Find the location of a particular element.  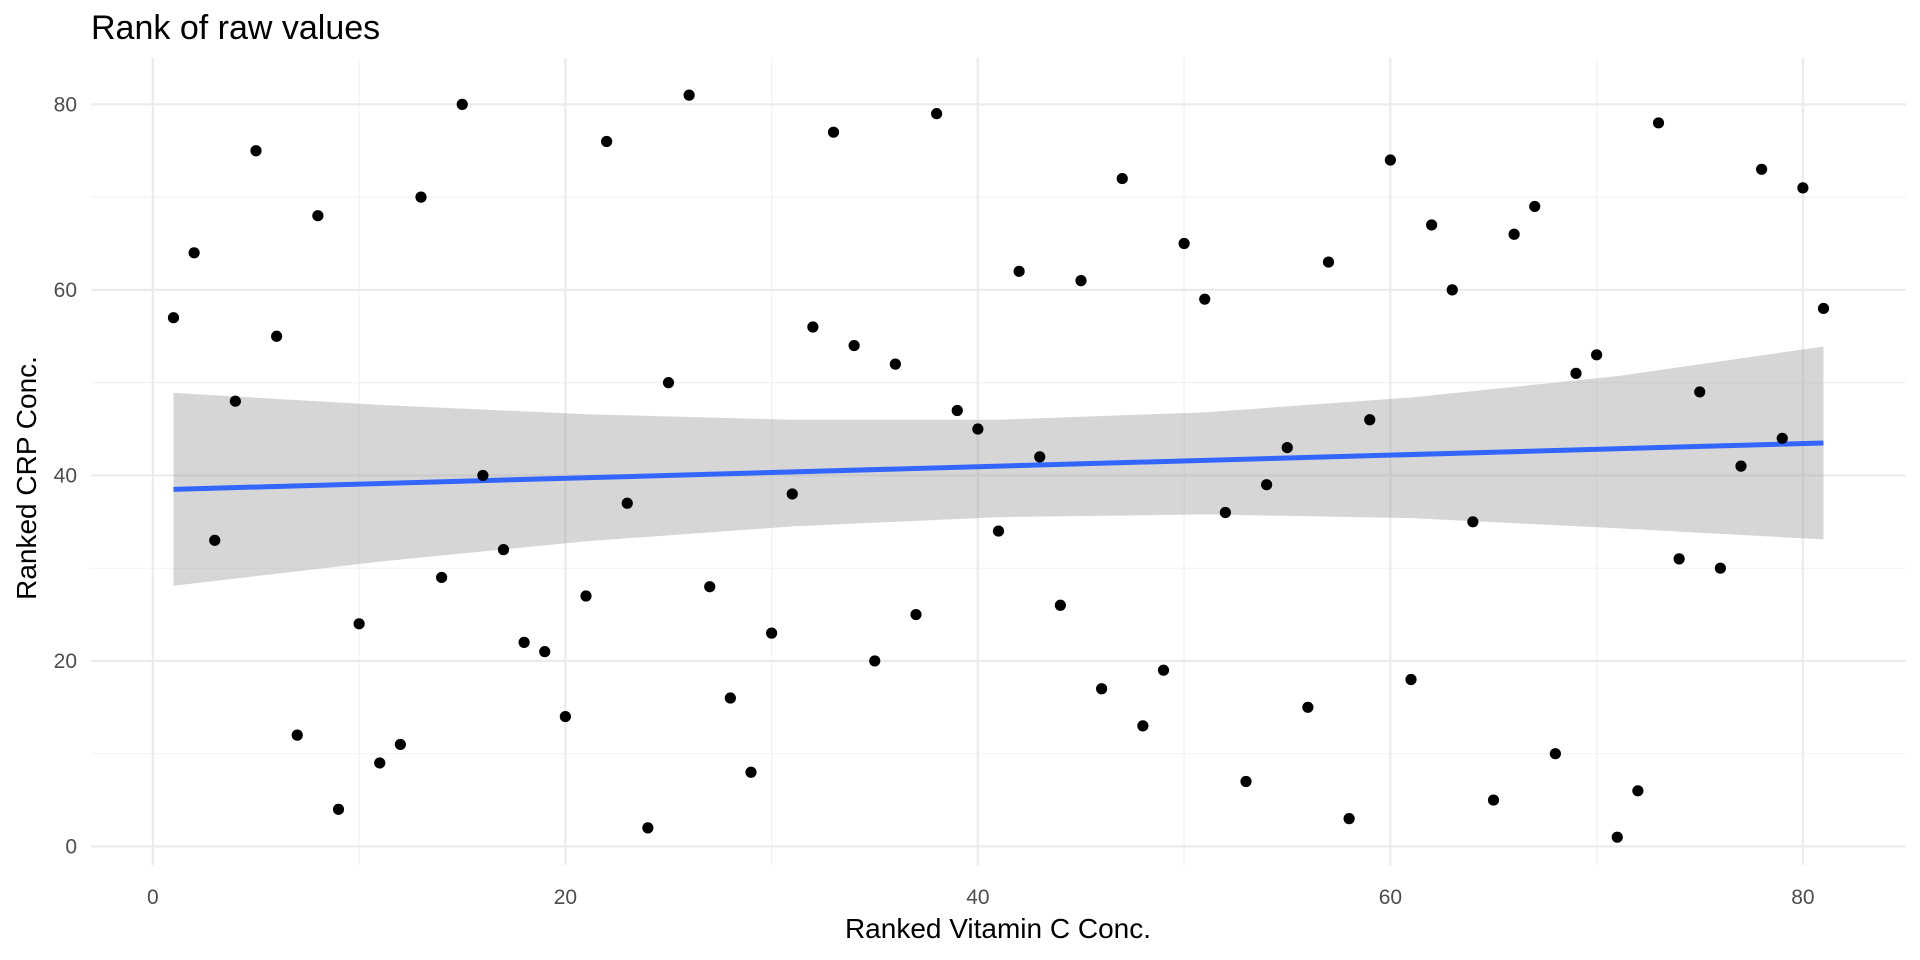

x-tick-label: 20 is located at coordinates (565, 897).